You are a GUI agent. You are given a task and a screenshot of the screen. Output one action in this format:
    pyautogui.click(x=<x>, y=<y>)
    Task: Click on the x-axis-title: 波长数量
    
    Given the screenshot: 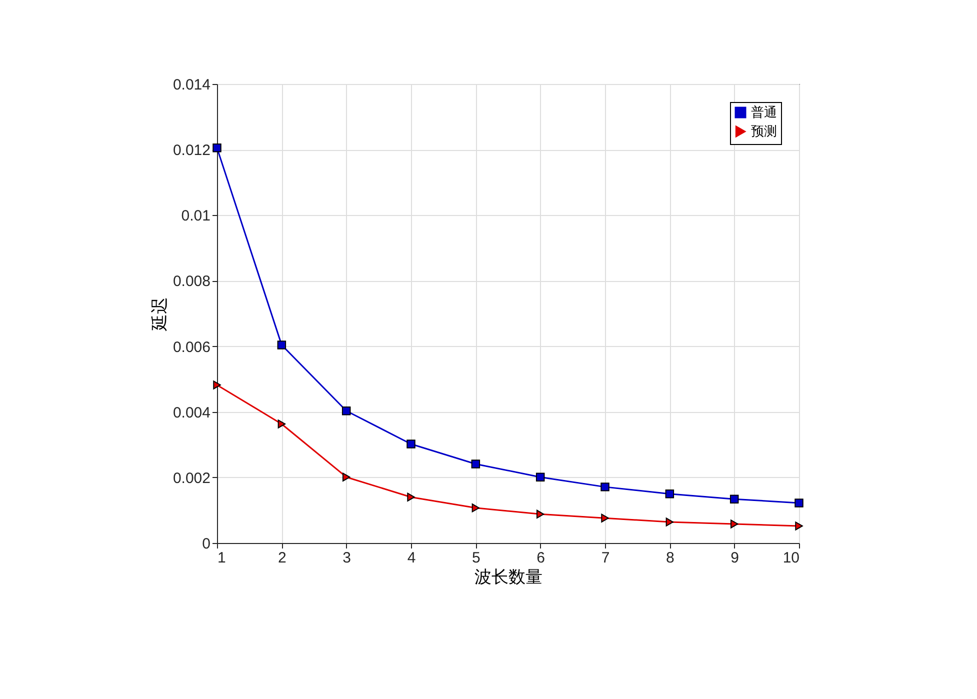 What is the action you would take?
    pyautogui.click(x=508, y=577)
    